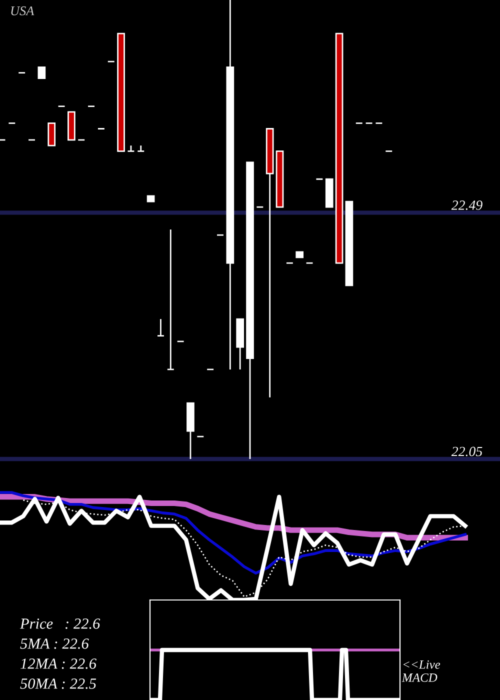 The width and height of the screenshot is (500, 700). I want to click on text: Price : 22.6, so click(60, 623).